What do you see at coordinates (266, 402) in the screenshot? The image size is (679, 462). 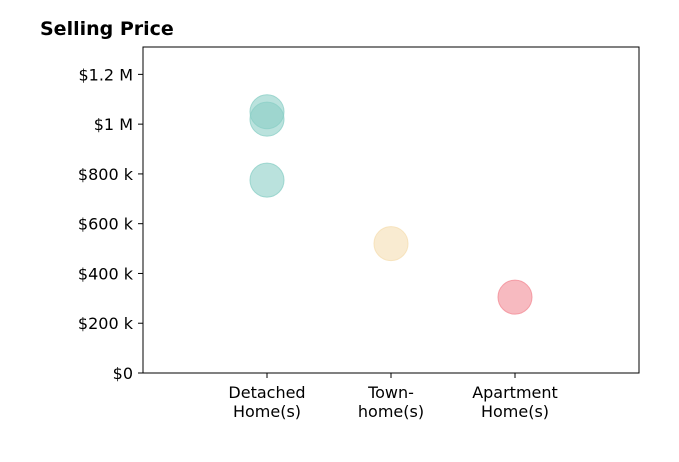 I see `x-tick-label: Detached Home(s)` at bounding box center [266, 402].